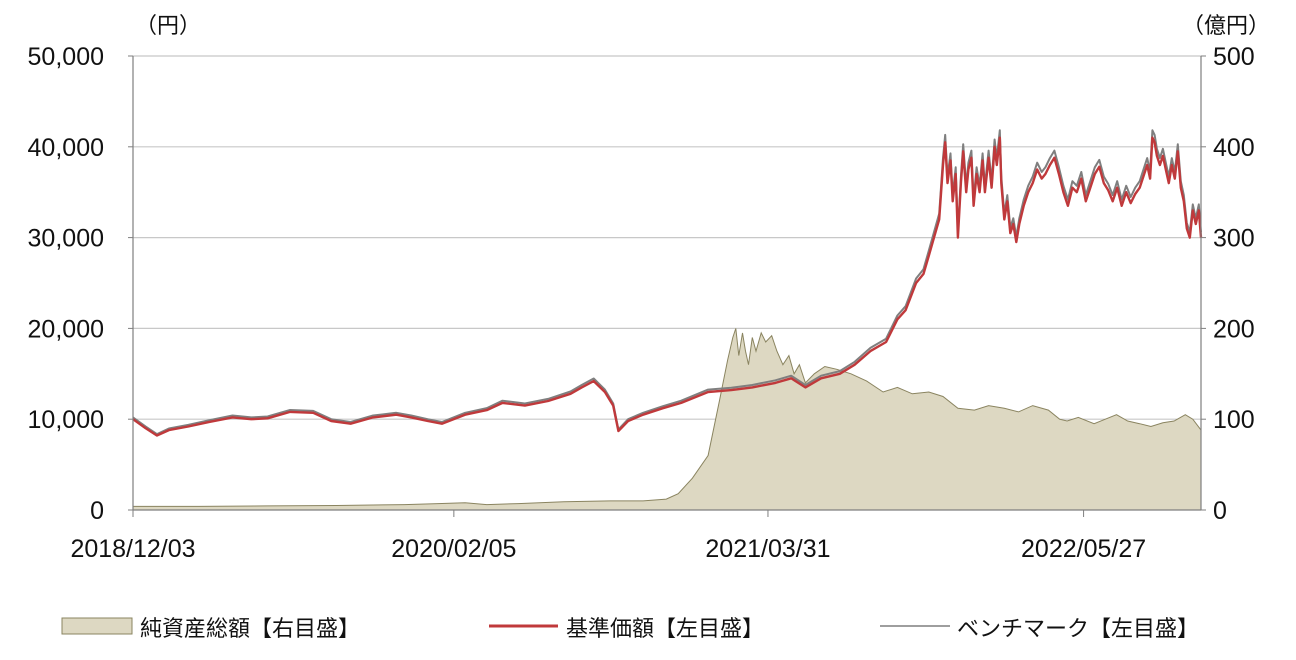  I want to click on x-tick-label: 2022/05/27, so click(1083, 549).